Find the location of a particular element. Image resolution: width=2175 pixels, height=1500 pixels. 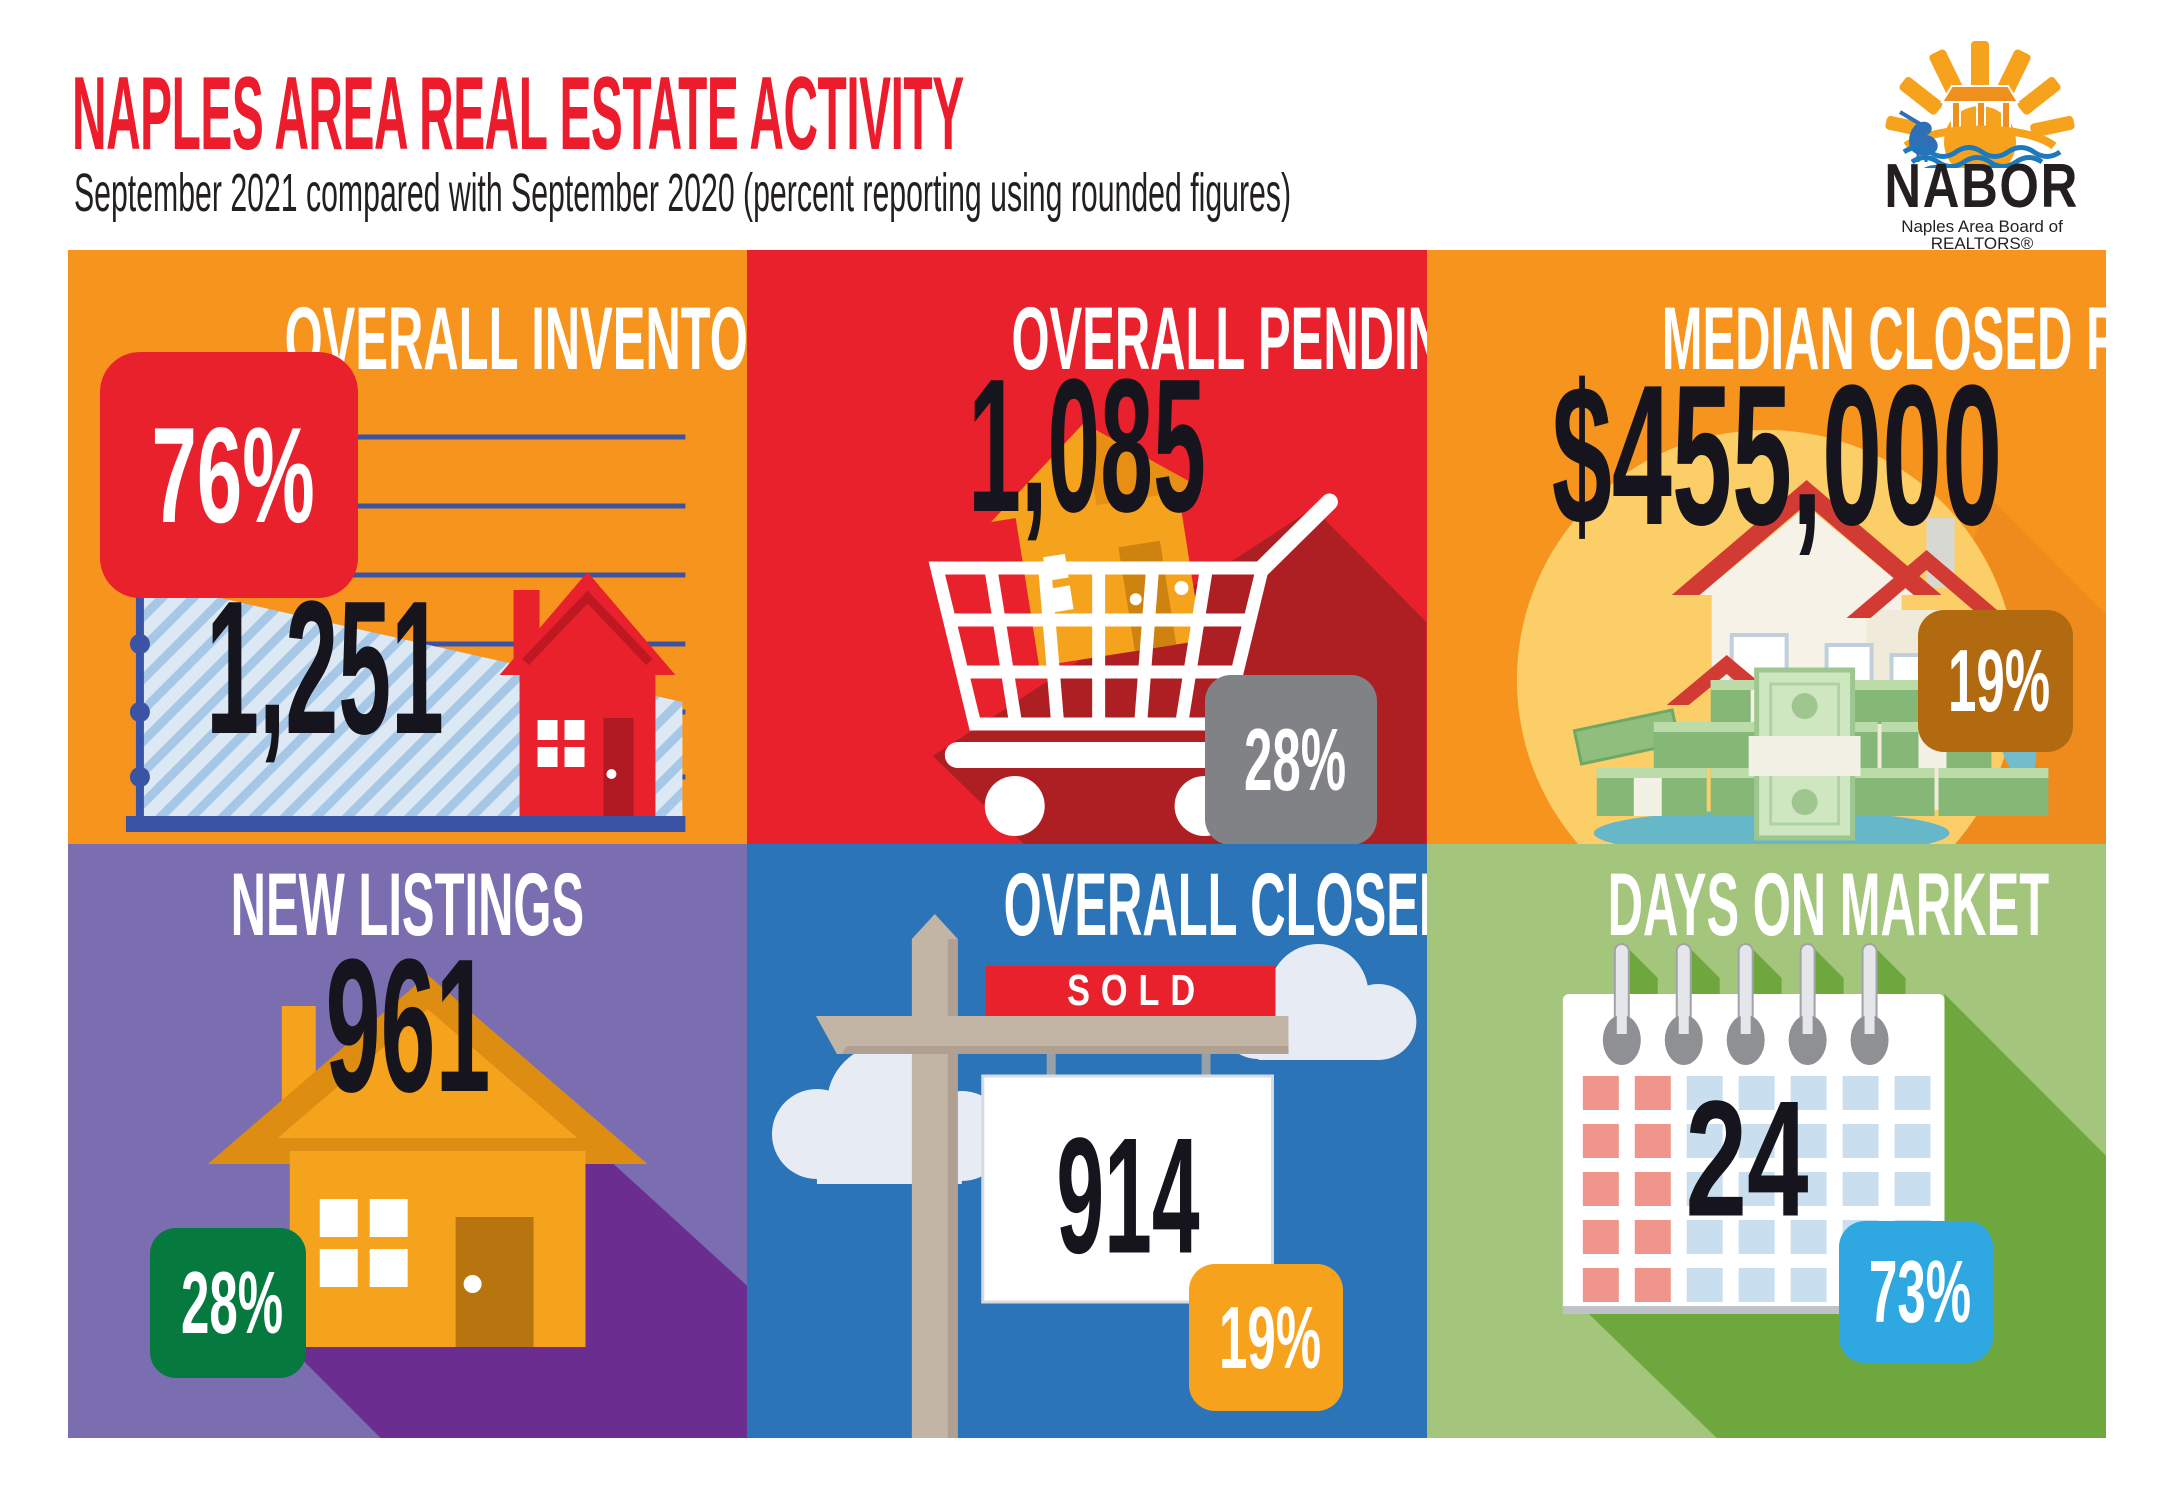

cart-basket-icon is located at coordinates (1100, 646).